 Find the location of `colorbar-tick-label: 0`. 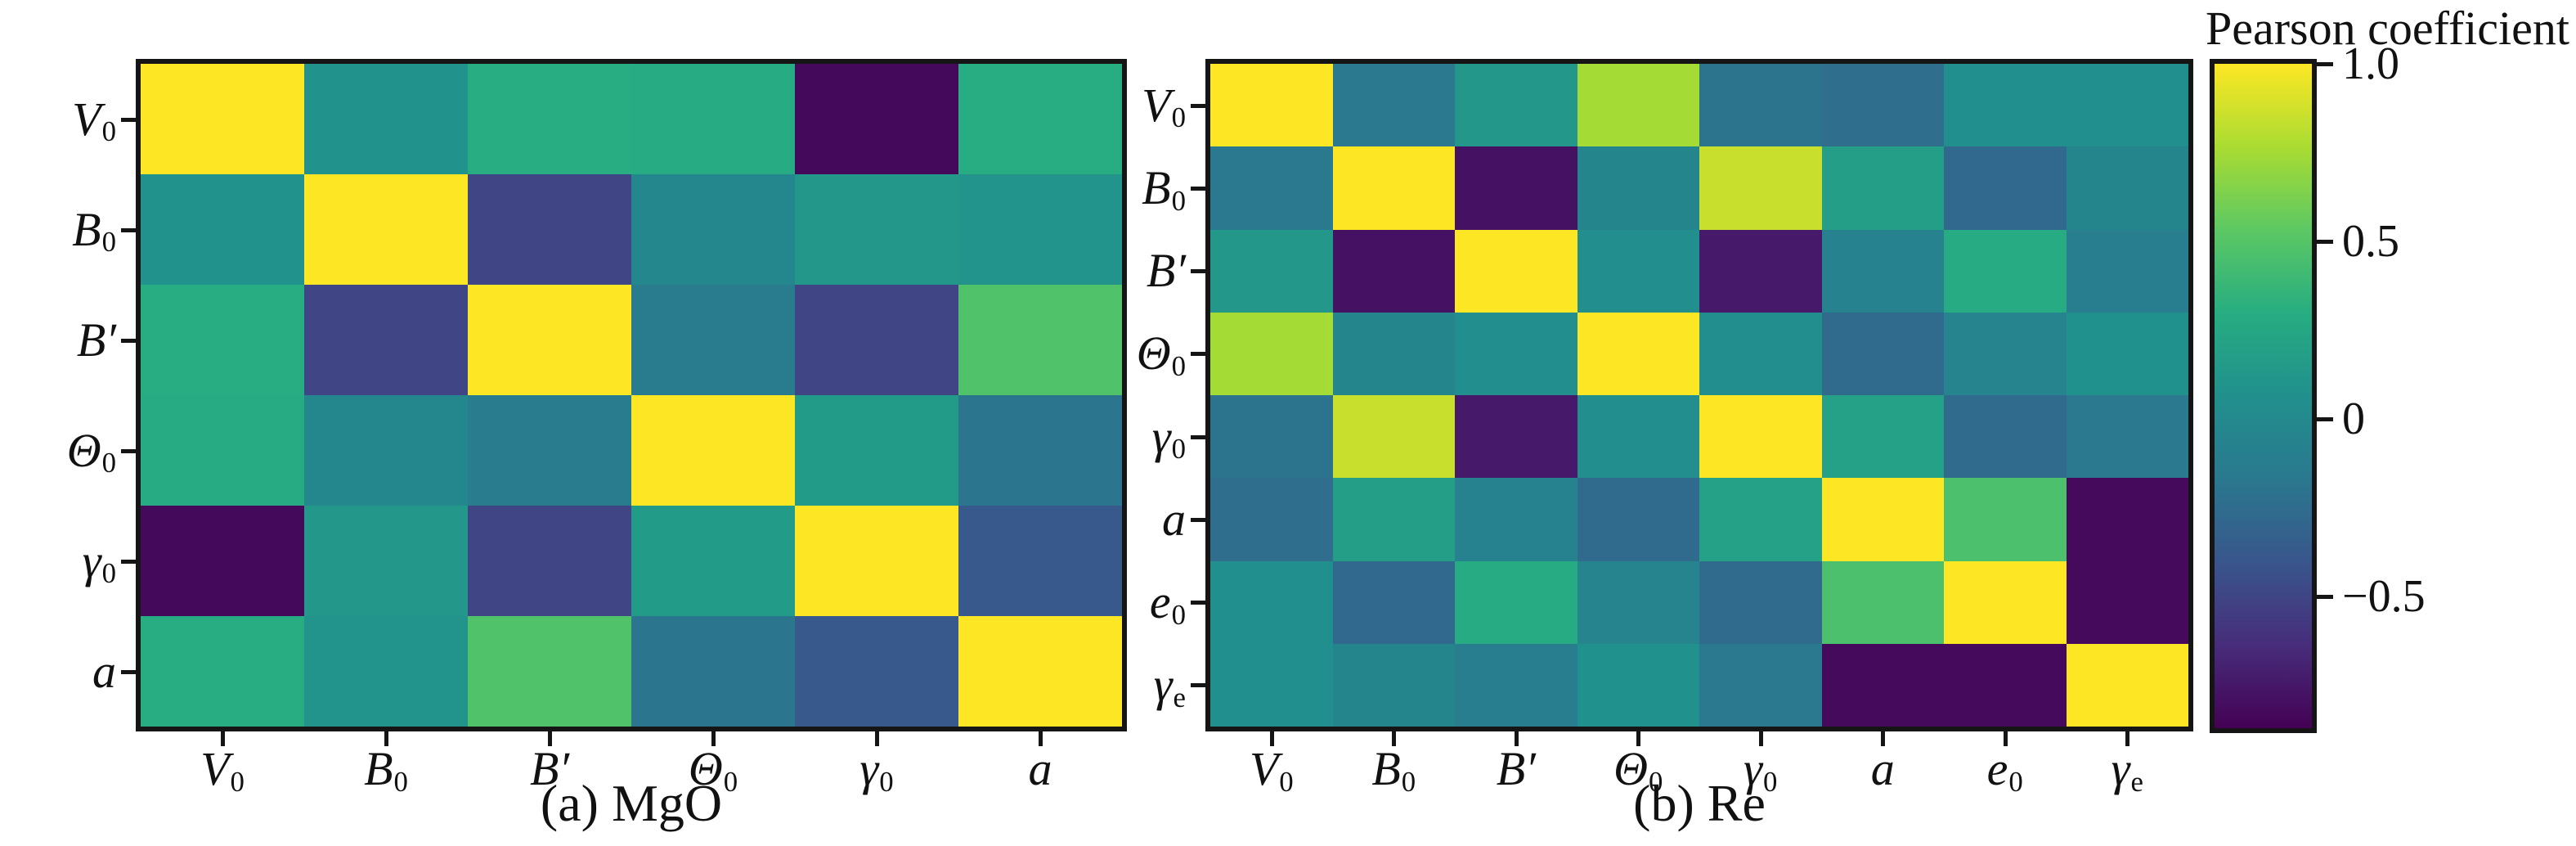

colorbar-tick-label: 0 is located at coordinates (2353, 420).